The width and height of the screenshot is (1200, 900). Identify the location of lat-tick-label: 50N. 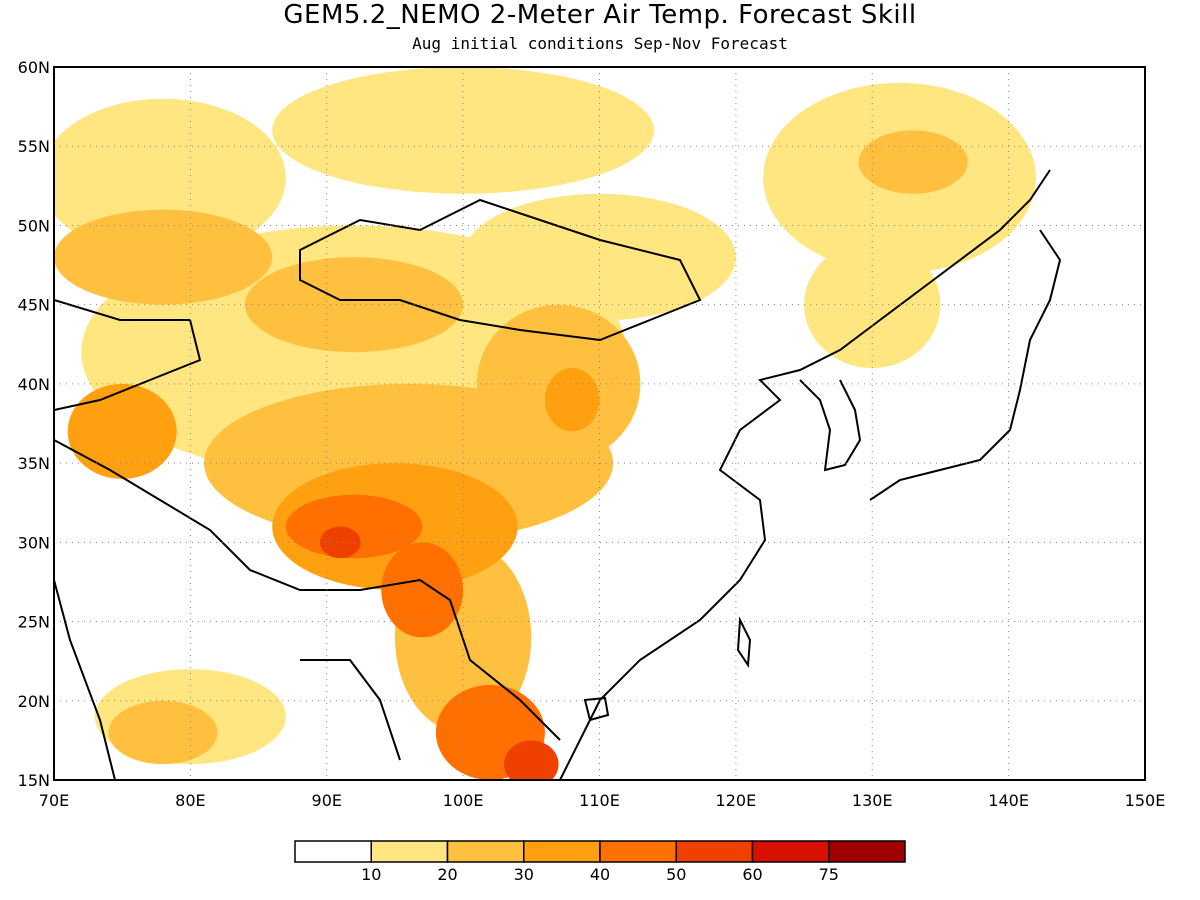
(34, 225).